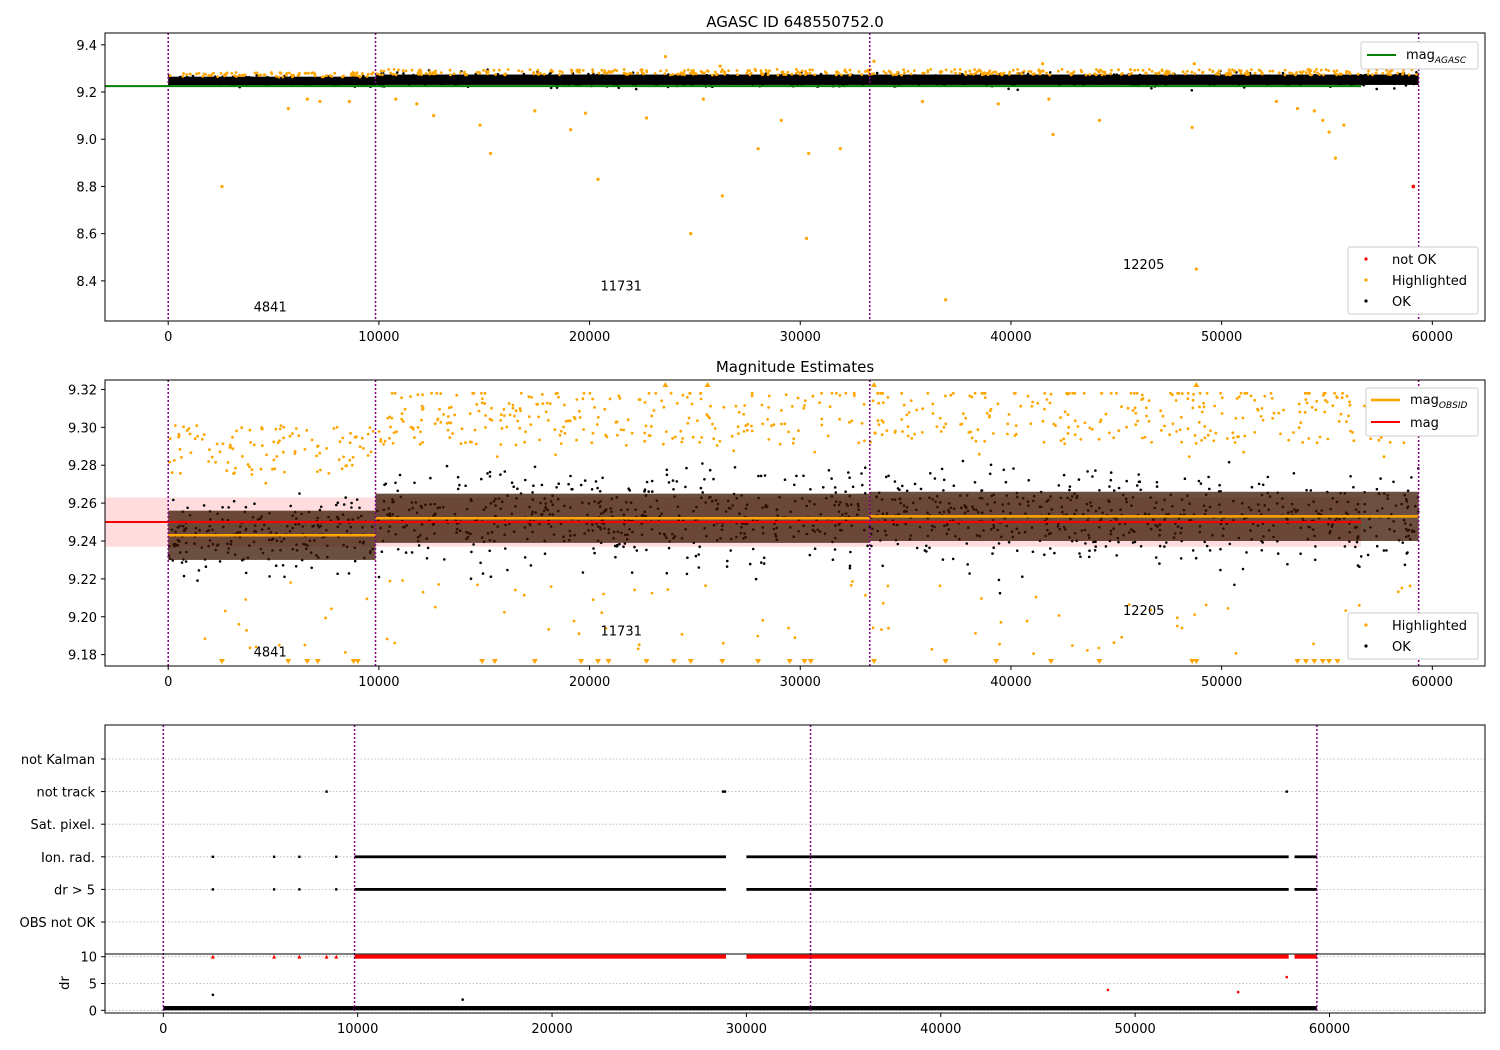  Describe the element at coordinates (93, 1011) in the screenshot. I see `p3-dr-ytick-label: 0` at that location.